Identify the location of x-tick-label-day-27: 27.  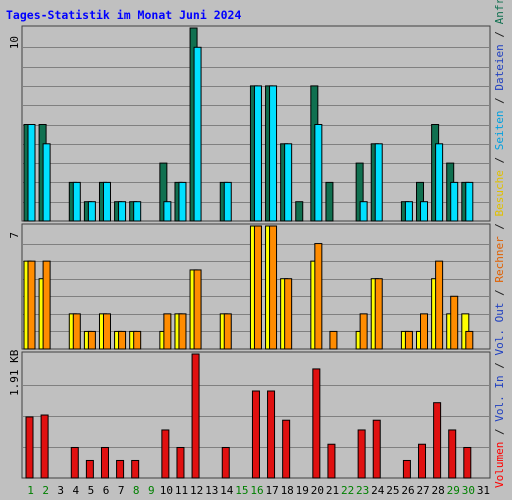
(422, 490).